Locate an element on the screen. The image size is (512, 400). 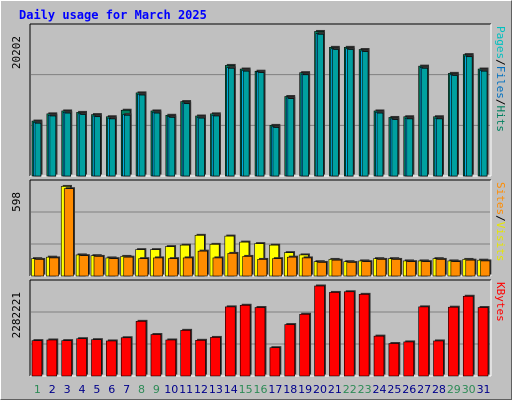
day-label-19: 19 is located at coordinates (305, 389).